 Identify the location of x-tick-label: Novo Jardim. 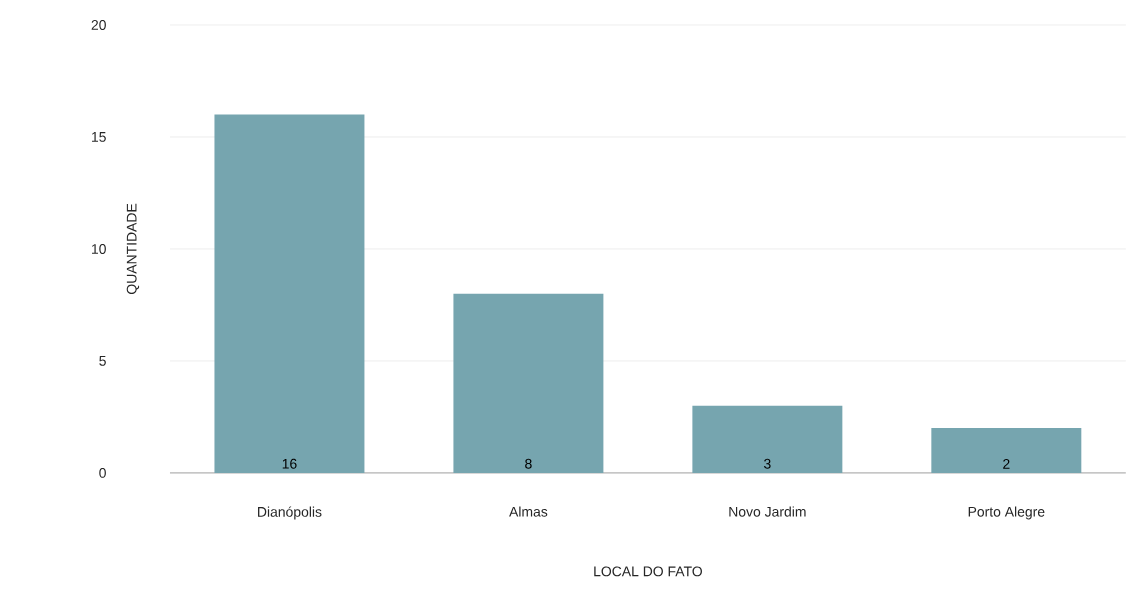
(767, 511).